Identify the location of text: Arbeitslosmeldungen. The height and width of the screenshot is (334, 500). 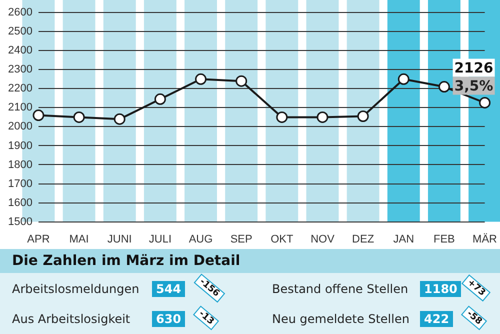
(76, 289).